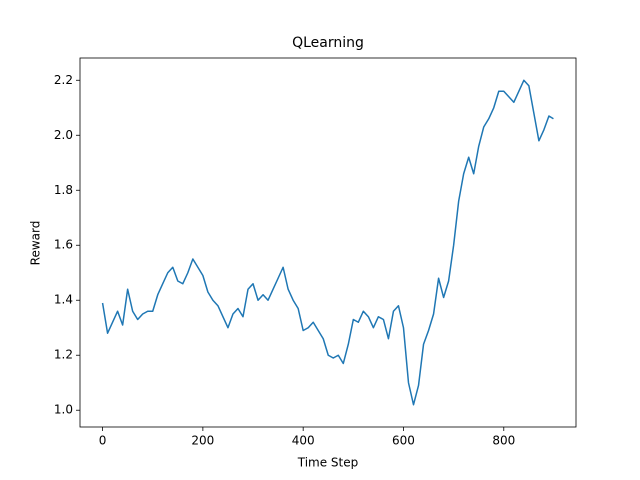  Describe the element at coordinates (328, 43) in the screenshot. I see `chart-title: QLearning` at that location.